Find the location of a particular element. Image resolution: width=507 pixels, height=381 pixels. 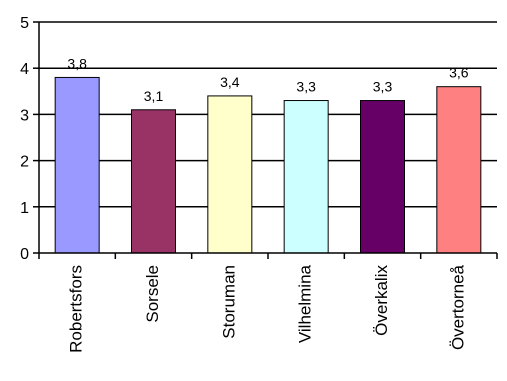

data-label-1: 3,1 is located at coordinates (154, 96).